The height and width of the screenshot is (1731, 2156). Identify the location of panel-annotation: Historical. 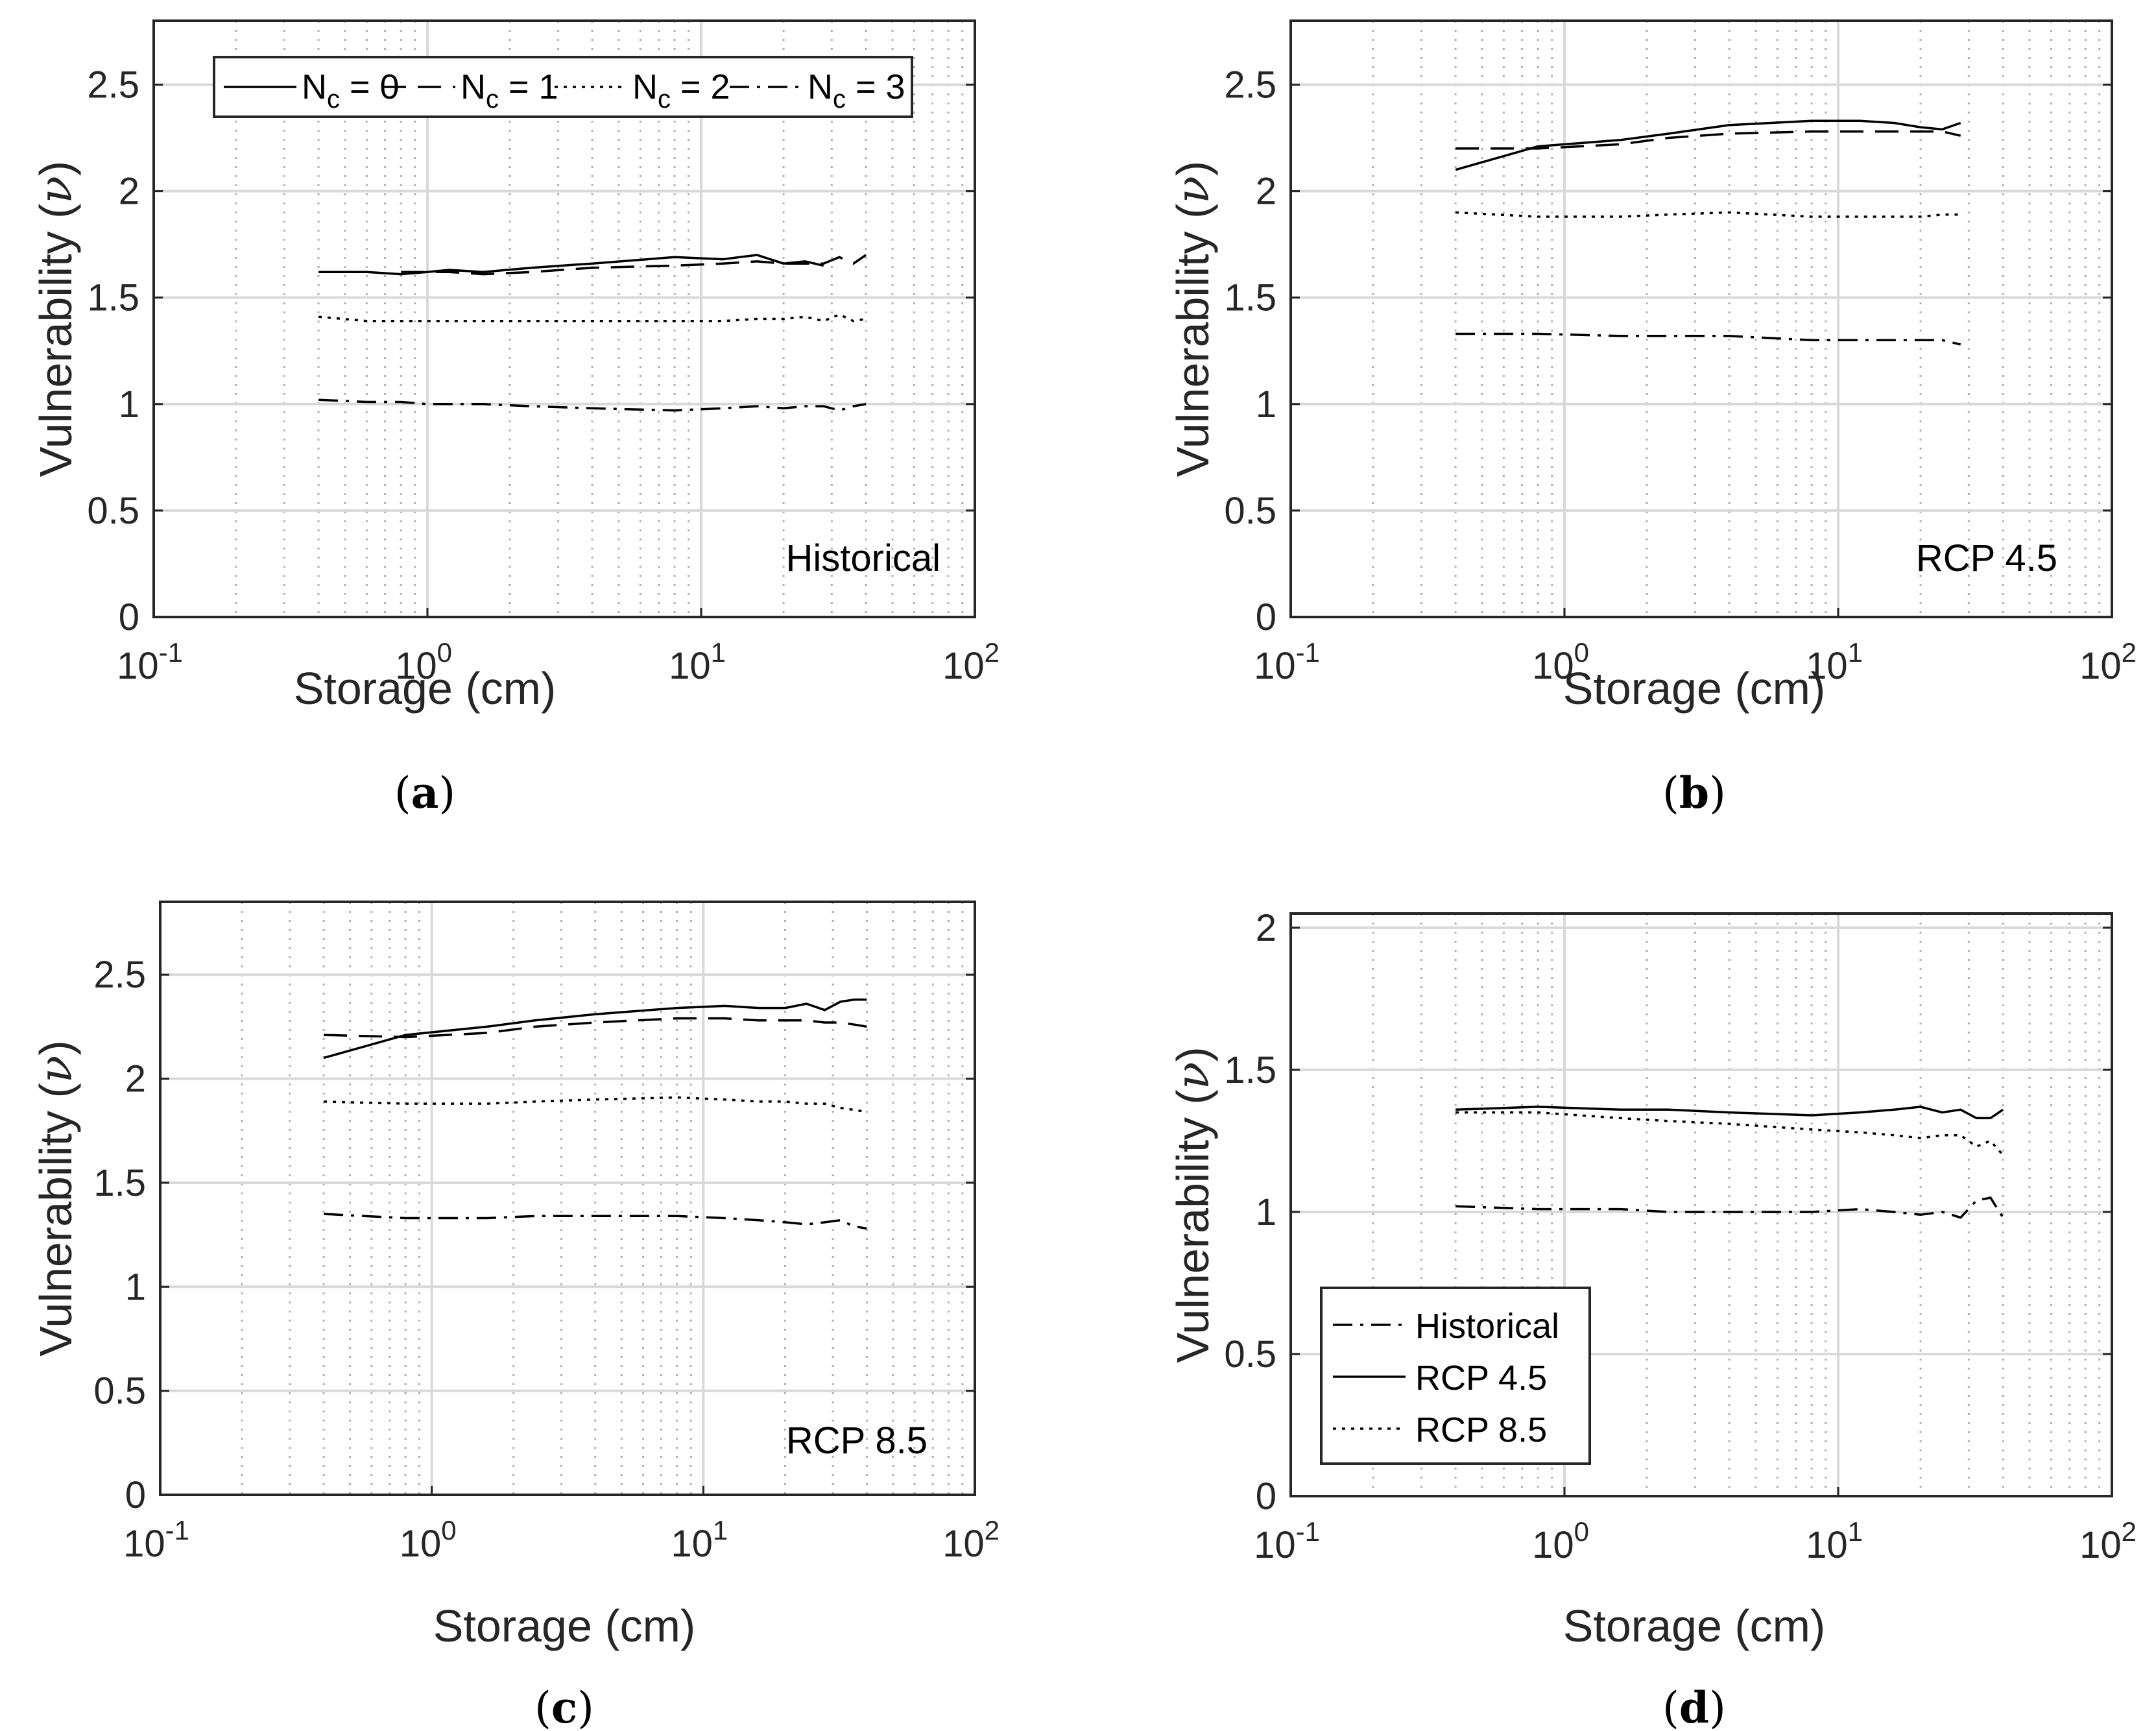
(863, 558).